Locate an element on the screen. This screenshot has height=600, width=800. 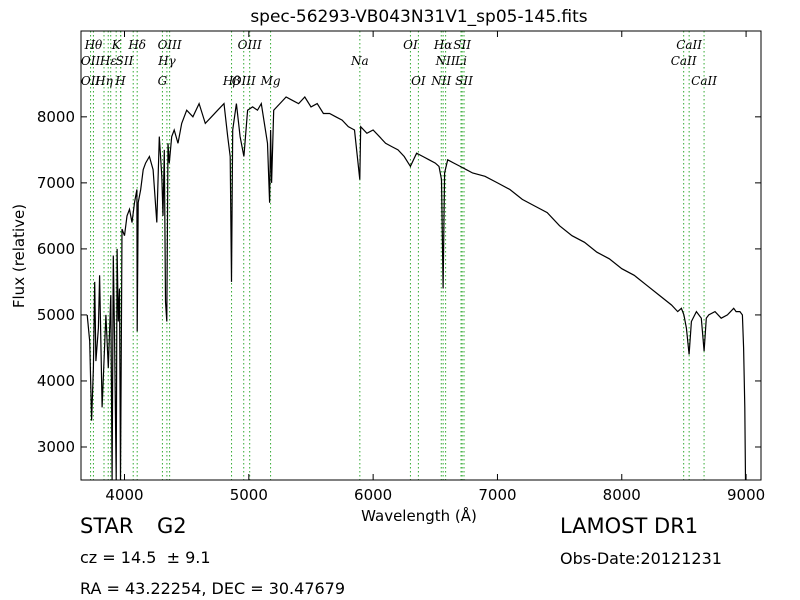
spectral-subclass: G2 is located at coordinates (172, 526).